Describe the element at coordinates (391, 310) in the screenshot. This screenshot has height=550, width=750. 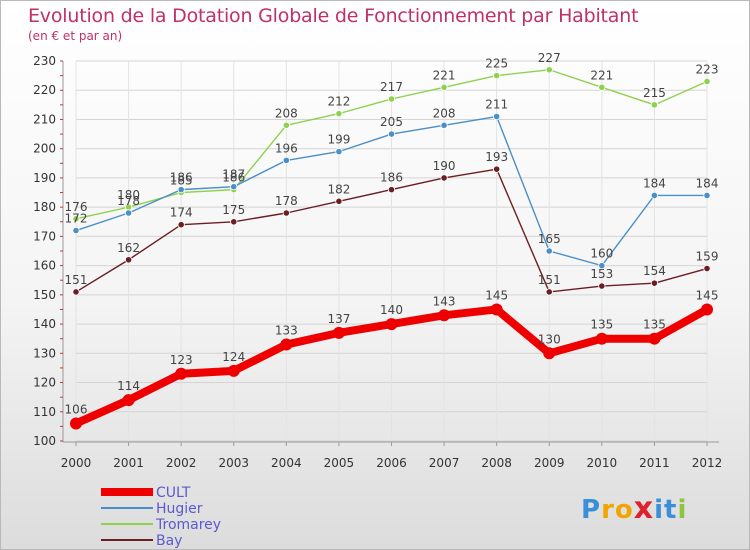
I see `data-label-cult-2006: 140` at that location.